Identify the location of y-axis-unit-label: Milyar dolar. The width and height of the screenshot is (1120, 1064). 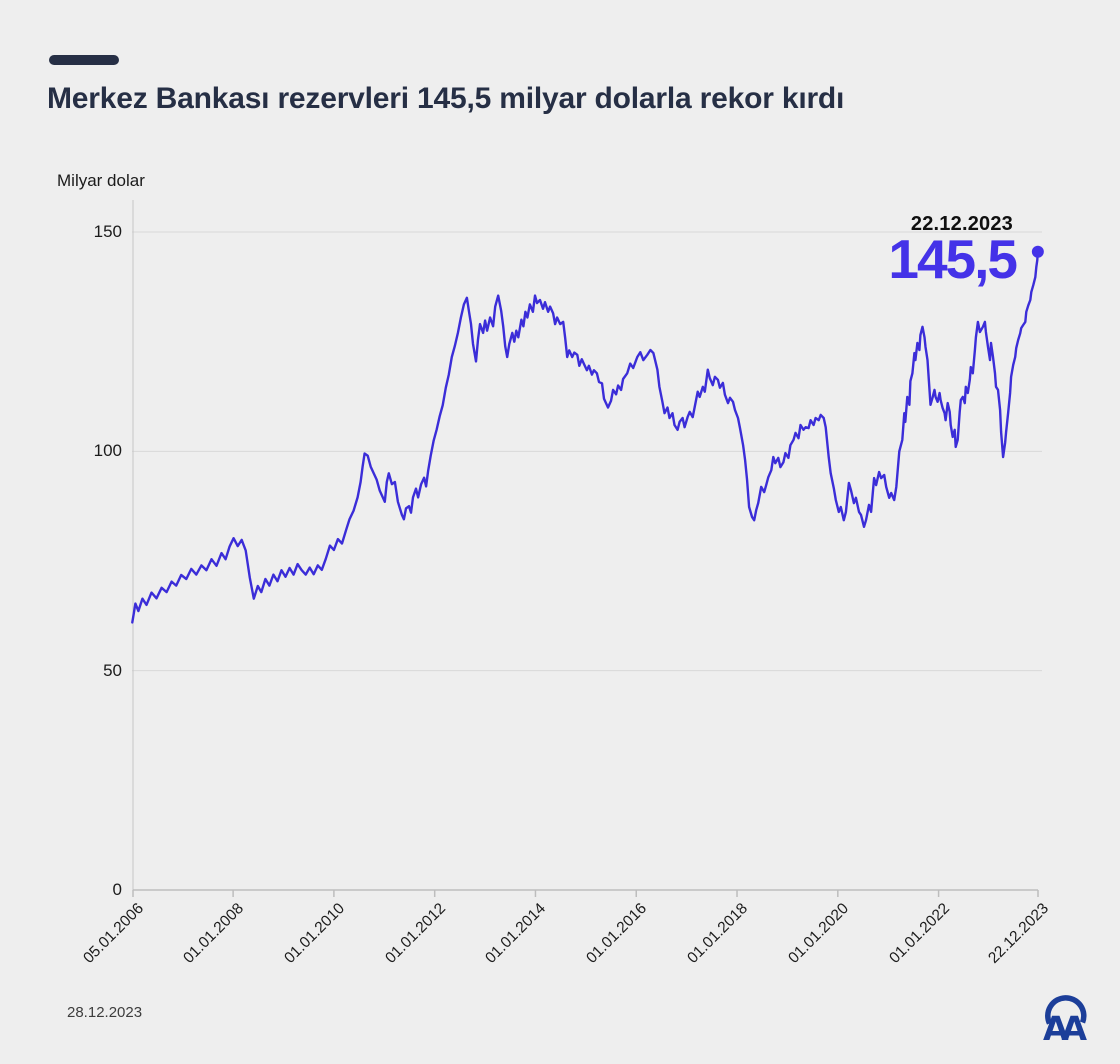
(101, 180).